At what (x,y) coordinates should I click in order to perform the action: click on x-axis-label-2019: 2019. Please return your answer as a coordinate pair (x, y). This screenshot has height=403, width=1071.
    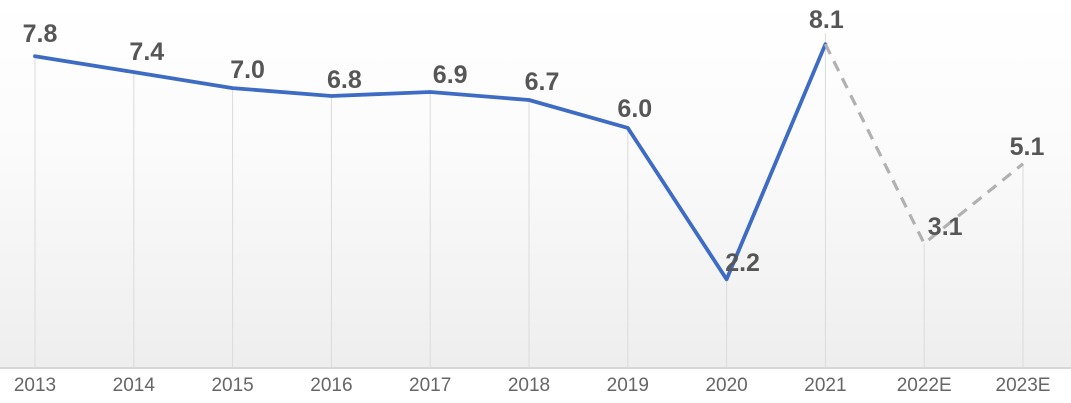
    Looking at the image, I should click on (627, 385).